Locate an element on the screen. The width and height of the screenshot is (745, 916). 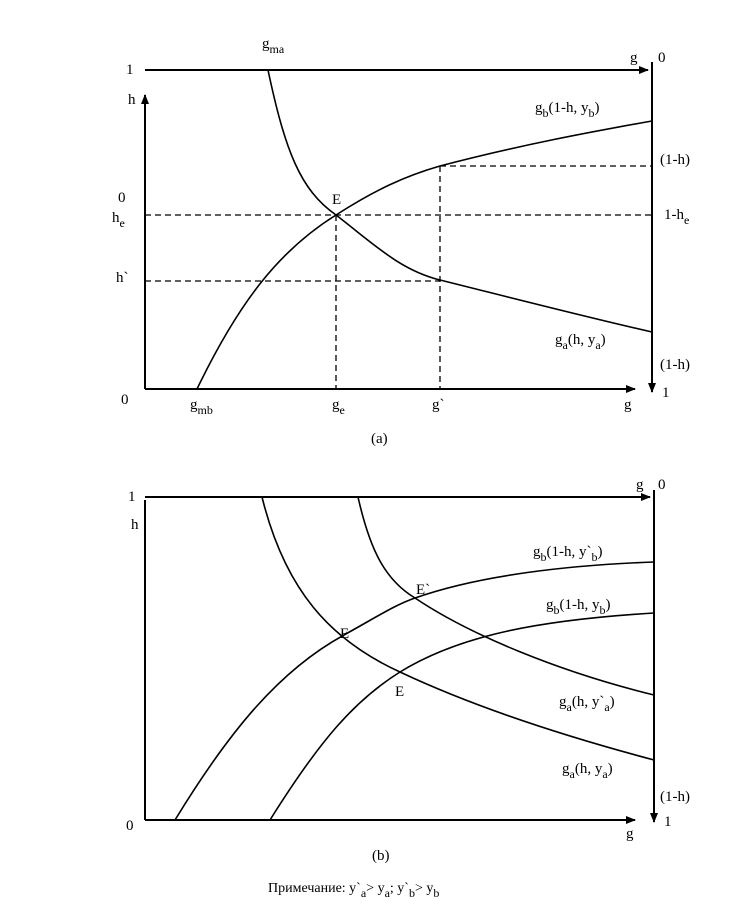
label-text: (1-h, y` is located at coordinates (569, 552).